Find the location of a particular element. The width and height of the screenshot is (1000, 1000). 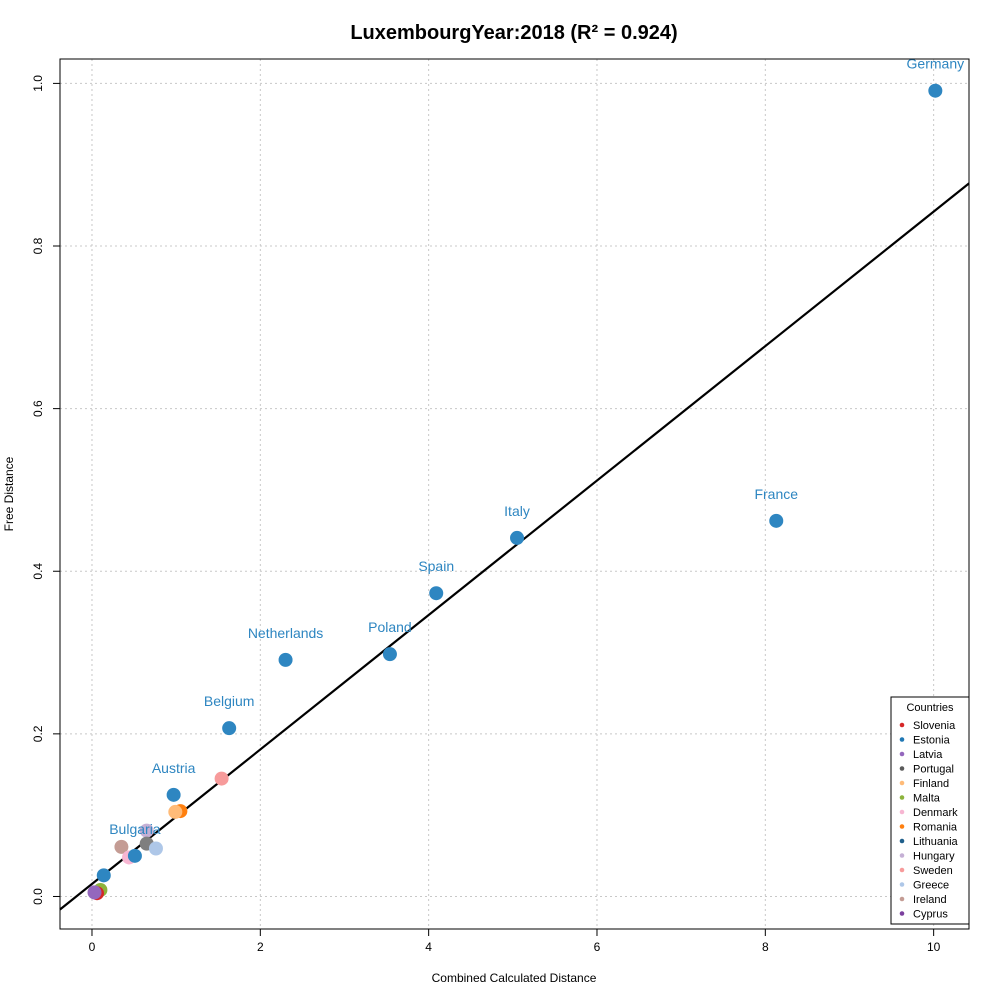

legend-entry-label: Denmark is located at coordinates (935, 813).